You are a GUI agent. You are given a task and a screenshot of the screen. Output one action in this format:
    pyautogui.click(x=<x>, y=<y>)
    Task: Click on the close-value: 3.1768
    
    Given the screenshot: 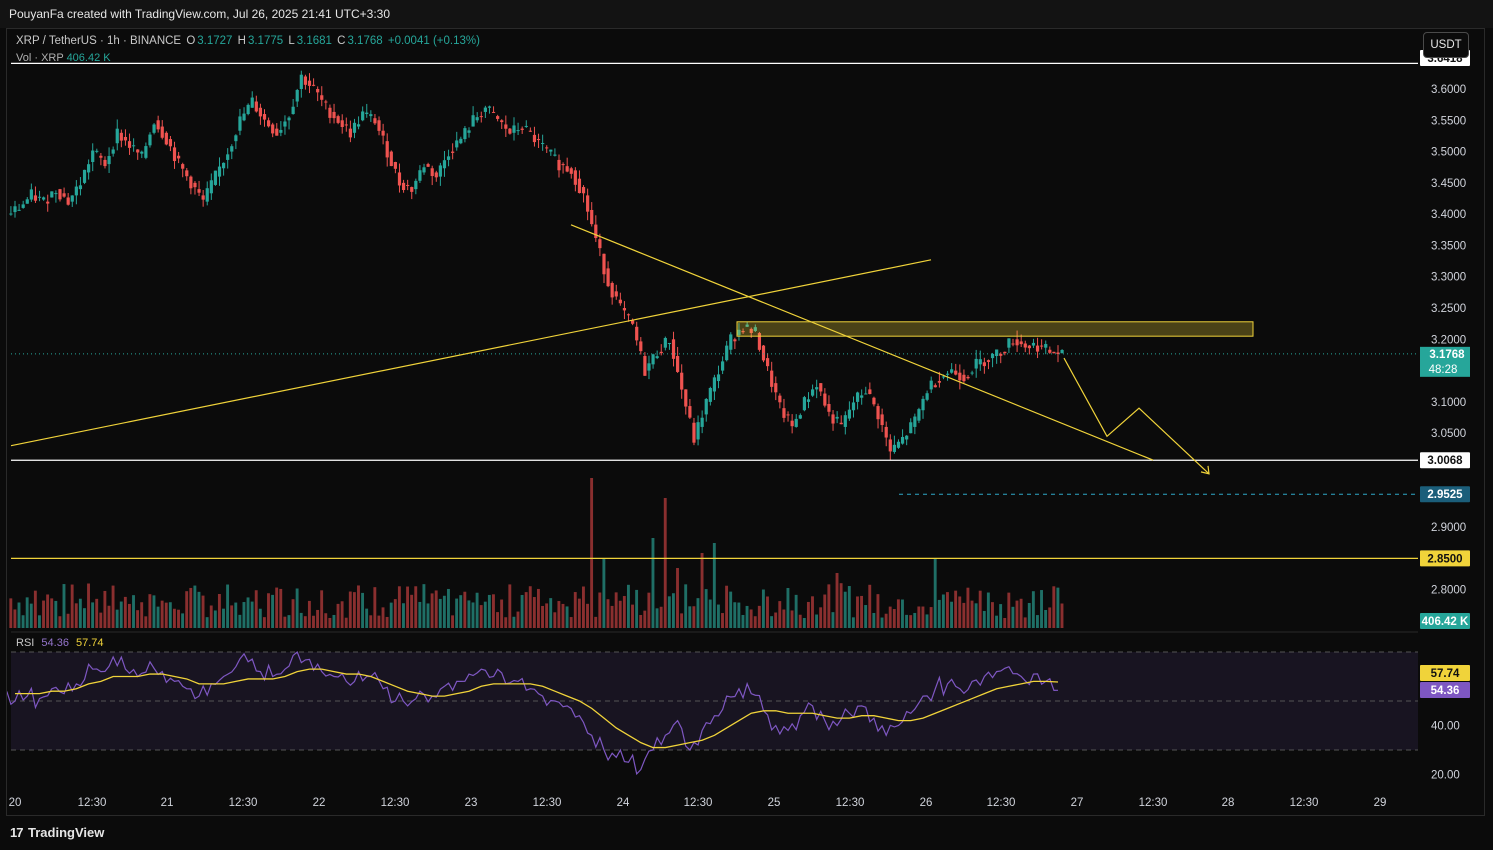 What is the action you would take?
    pyautogui.click(x=365, y=41)
    